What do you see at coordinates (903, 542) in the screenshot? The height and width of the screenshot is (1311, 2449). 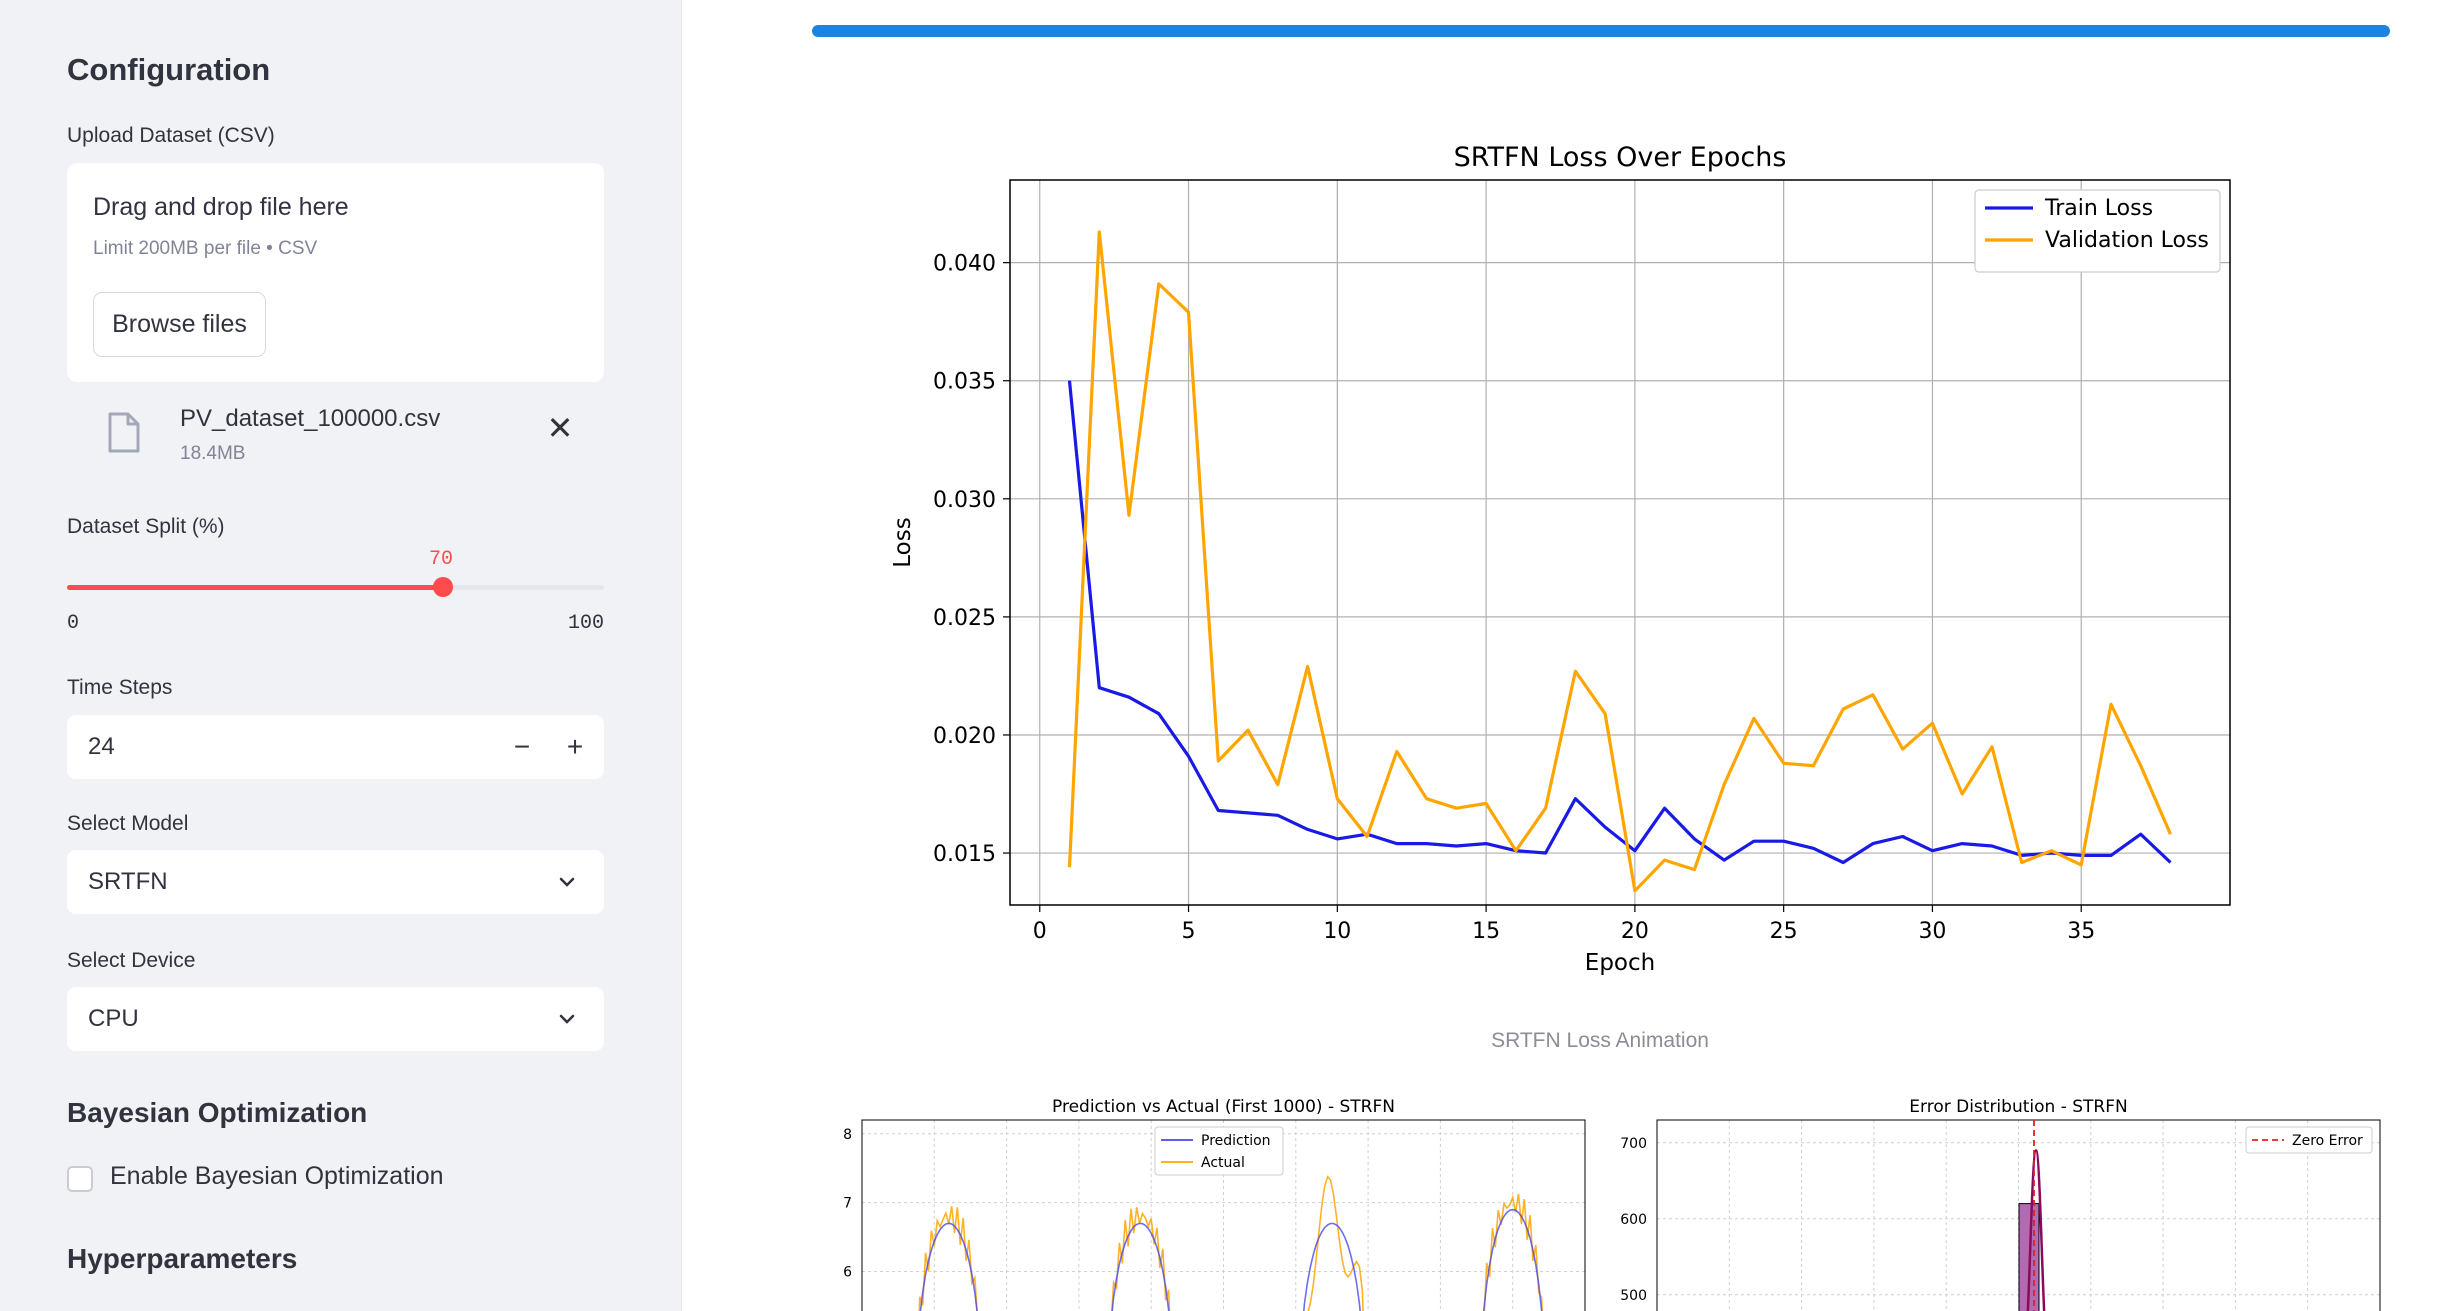 I see `y-axis-label: Loss` at bounding box center [903, 542].